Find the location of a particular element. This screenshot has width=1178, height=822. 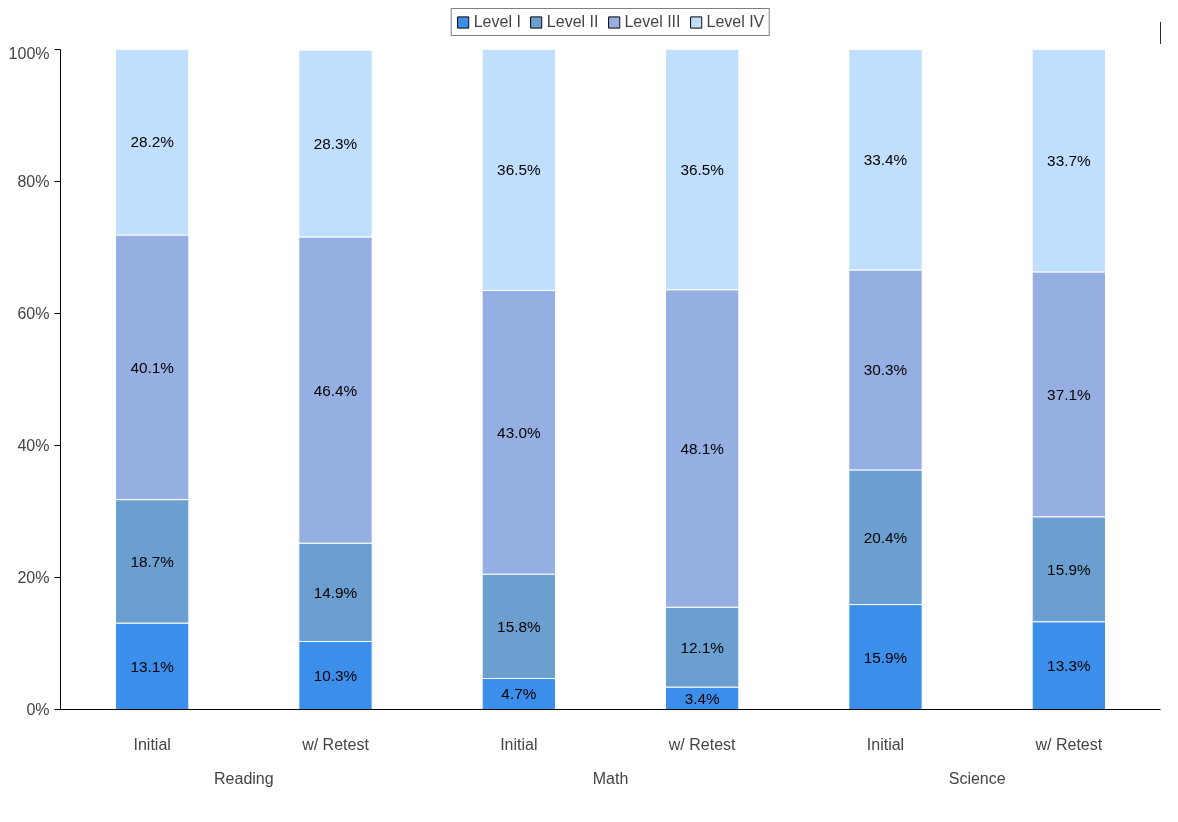

text: Math is located at coordinates (610, 778).